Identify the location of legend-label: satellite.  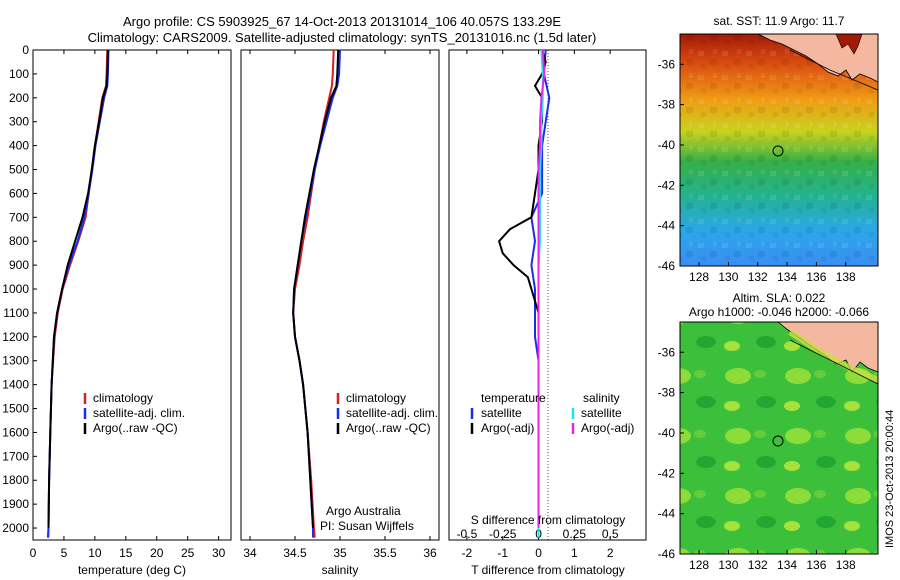
(601, 413).